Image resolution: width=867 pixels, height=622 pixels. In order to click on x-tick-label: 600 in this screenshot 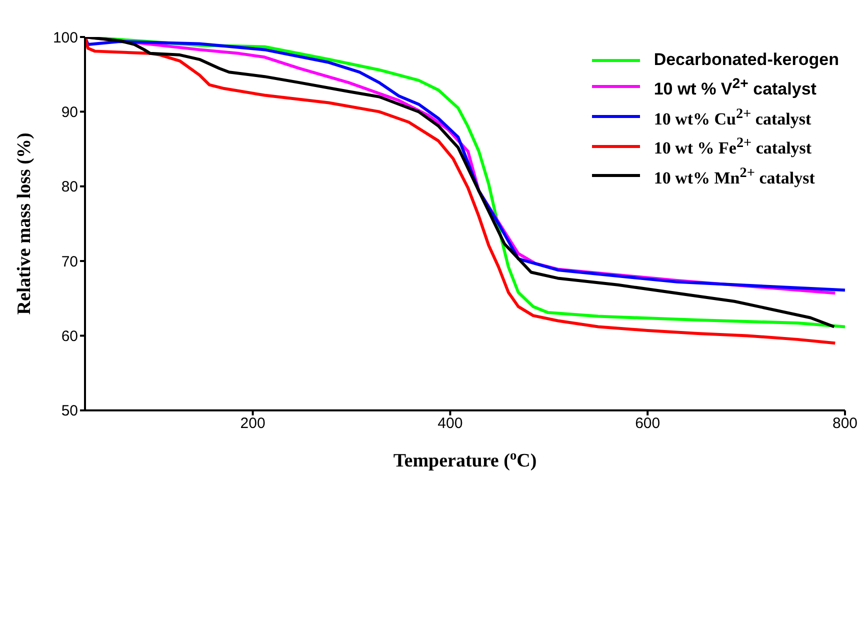, I will do `click(647, 423)`.